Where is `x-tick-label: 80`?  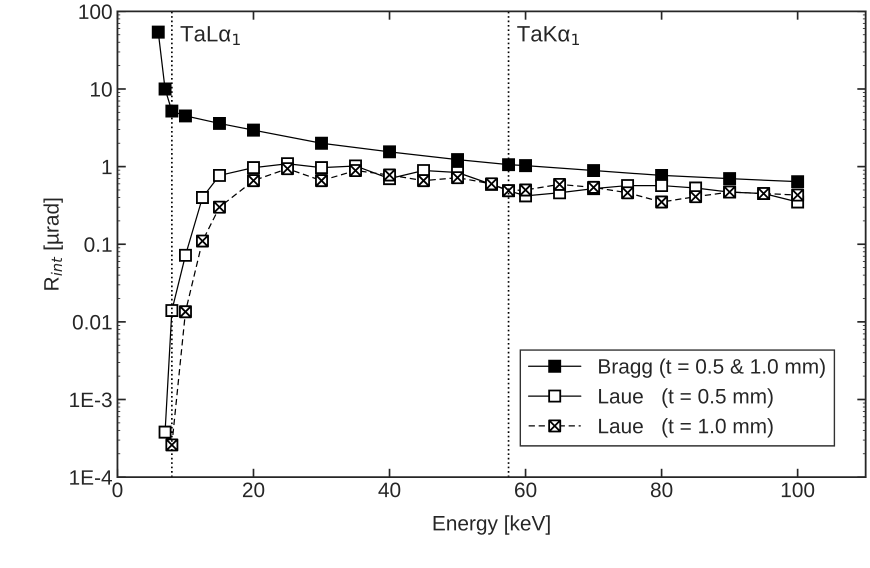
x-tick-label: 80 is located at coordinates (661, 490).